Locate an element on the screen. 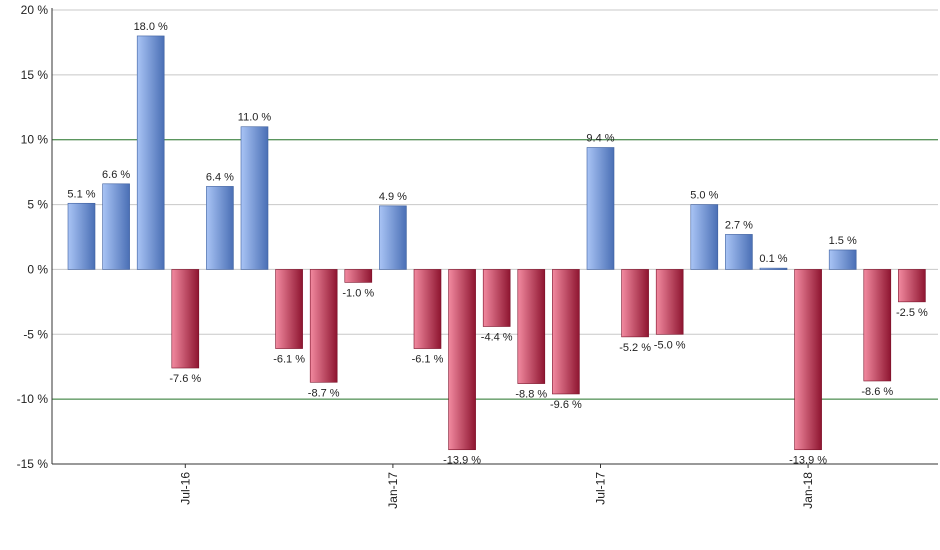  data-label: 5.1 % is located at coordinates (81, 194).